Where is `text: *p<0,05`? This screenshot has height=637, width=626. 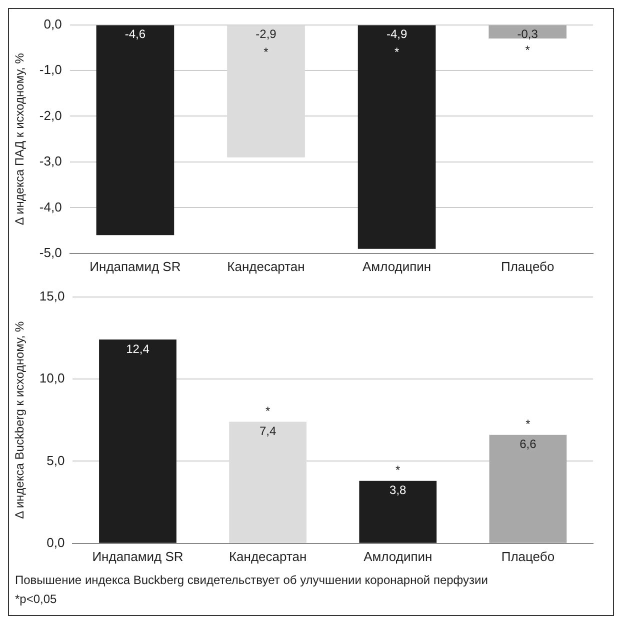
text: *p<0,05 is located at coordinates (36, 599).